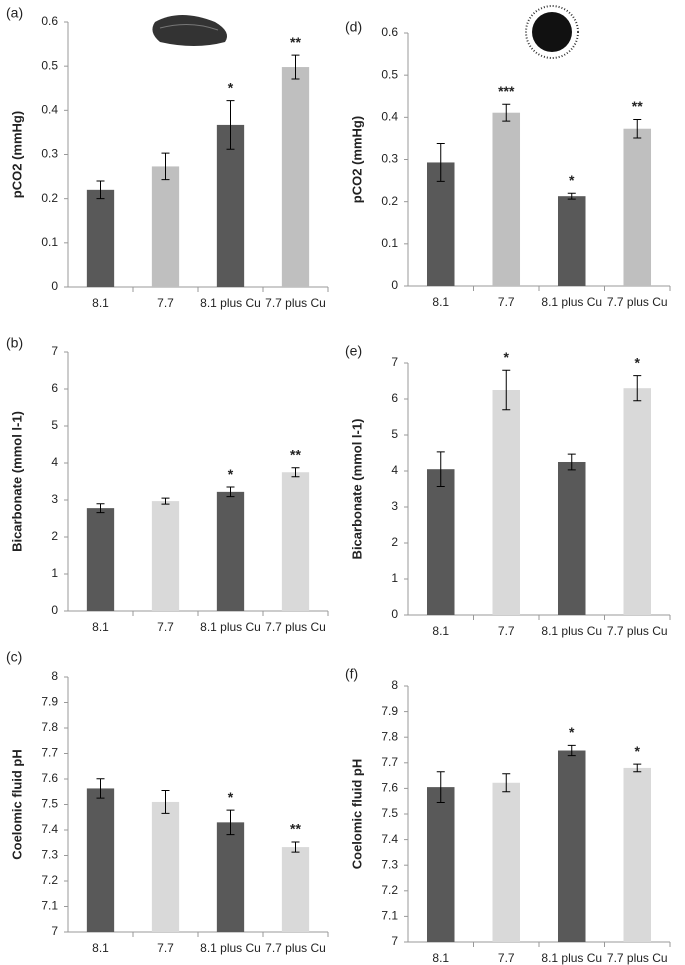 Image resolution: width=685 pixels, height=965 pixels. I want to click on y-tick-label: 7.3, so click(49, 855).